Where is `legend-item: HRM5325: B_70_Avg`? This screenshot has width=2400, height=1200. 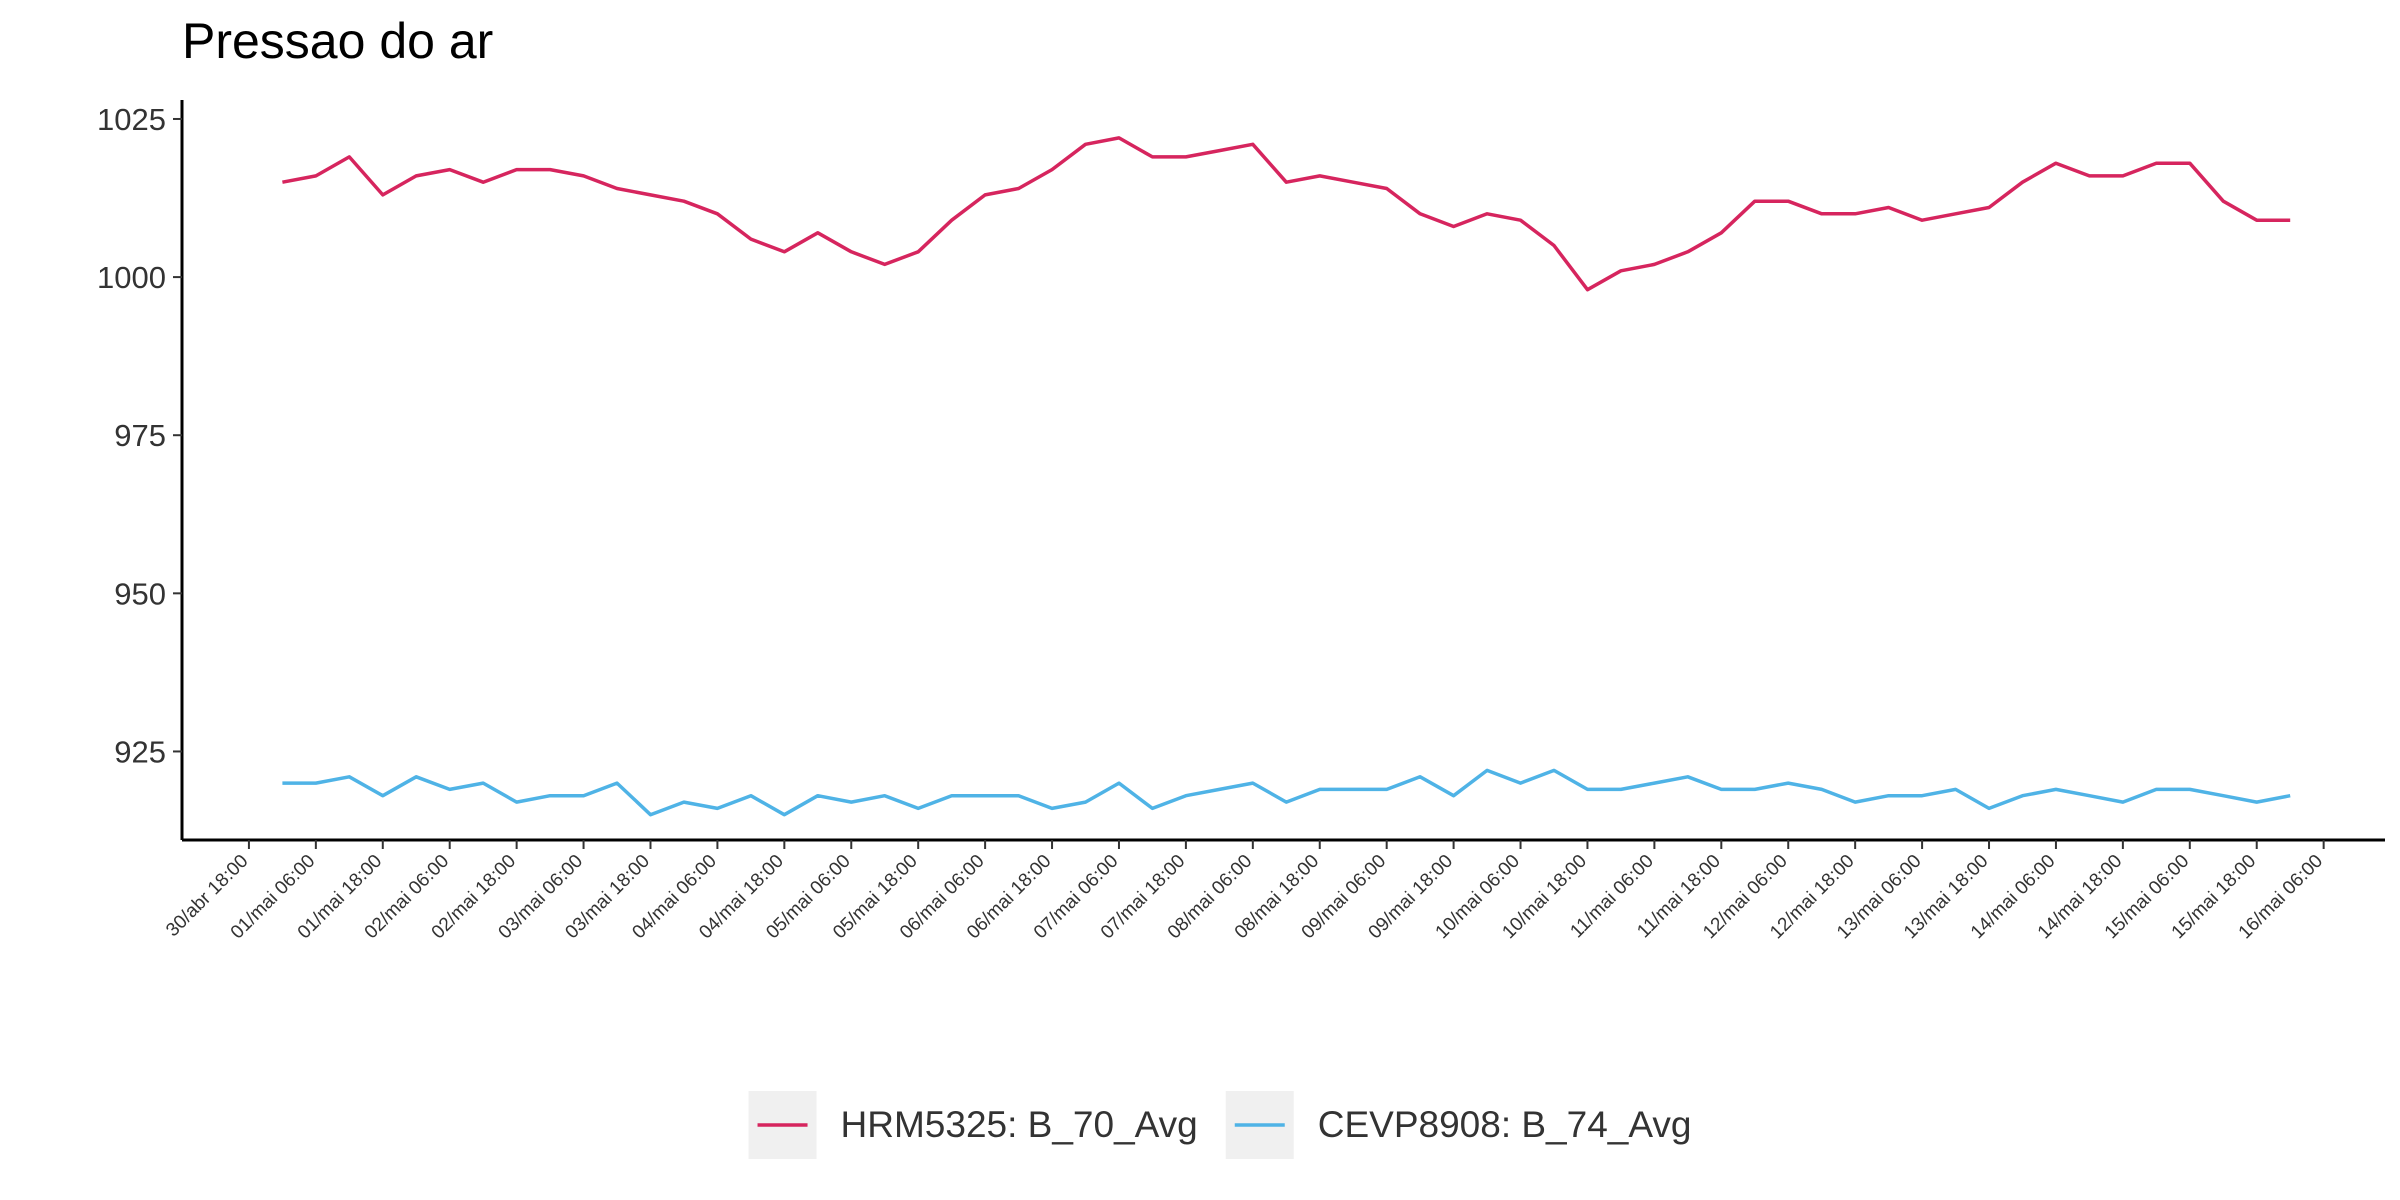
legend-item: HRM5325: B_70_Avg is located at coordinates (973, 1125).